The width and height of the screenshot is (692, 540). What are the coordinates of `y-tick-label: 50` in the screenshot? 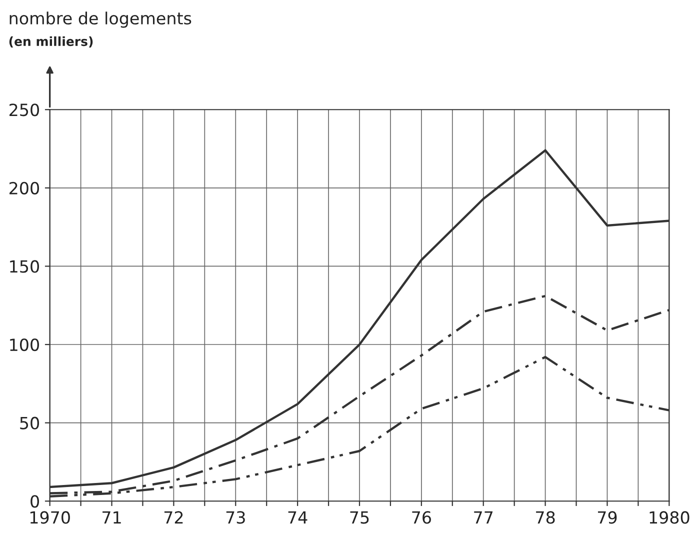 It's located at (29, 423).